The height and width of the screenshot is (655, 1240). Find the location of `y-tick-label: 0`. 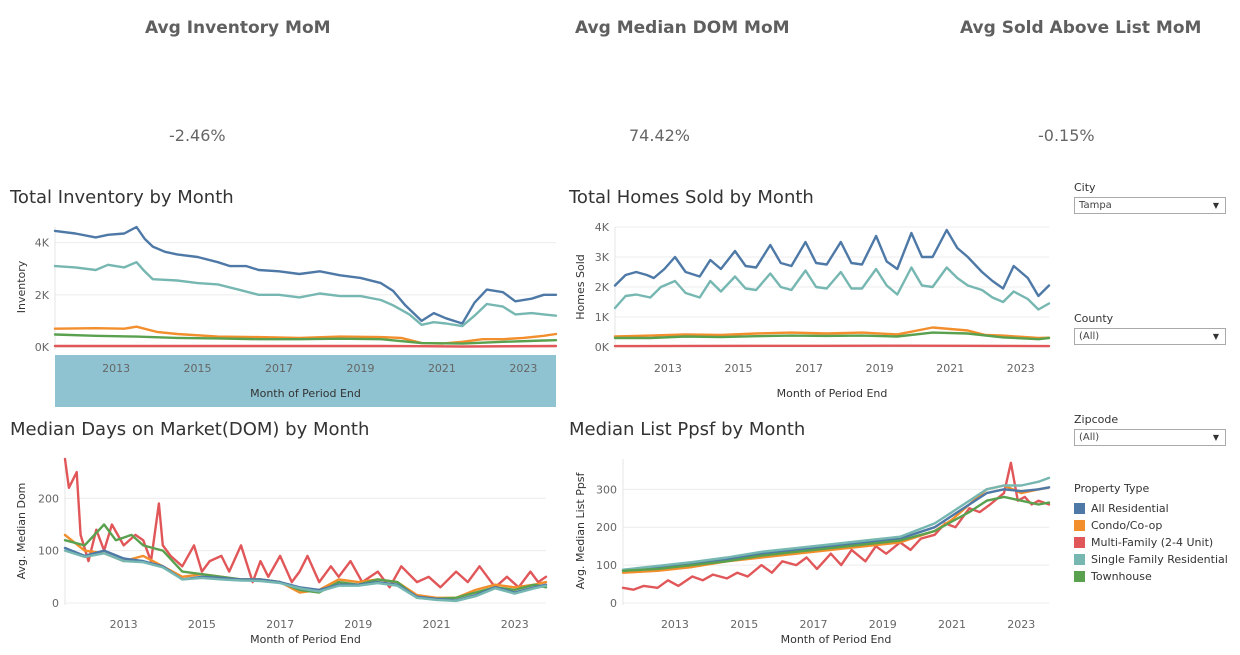

y-tick-label: 0 is located at coordinates (613, 603).